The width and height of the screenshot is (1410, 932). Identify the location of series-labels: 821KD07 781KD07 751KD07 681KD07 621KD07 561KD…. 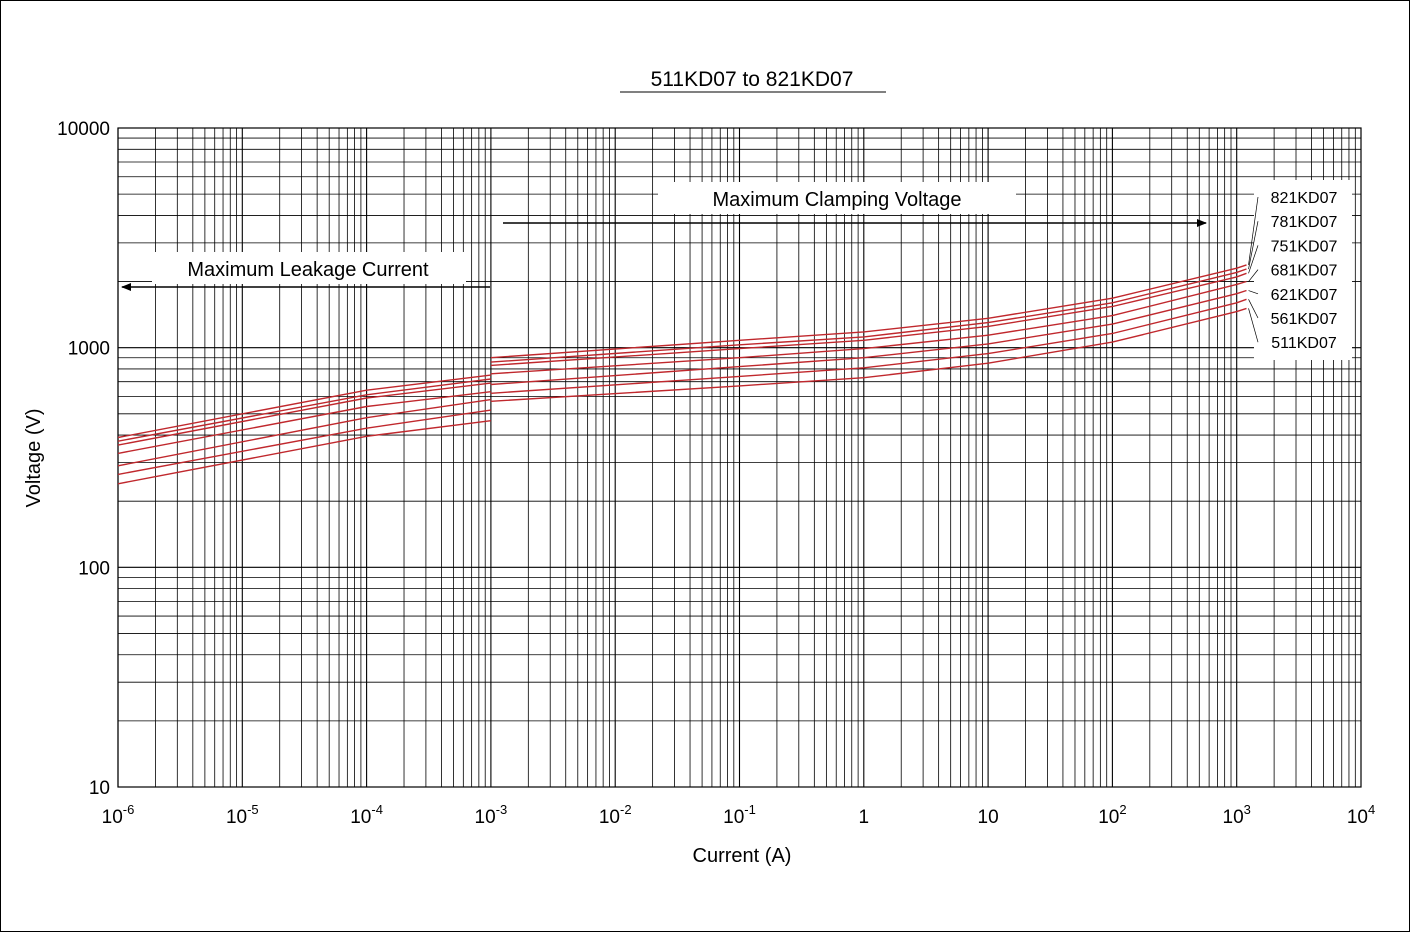
(1300, 270).